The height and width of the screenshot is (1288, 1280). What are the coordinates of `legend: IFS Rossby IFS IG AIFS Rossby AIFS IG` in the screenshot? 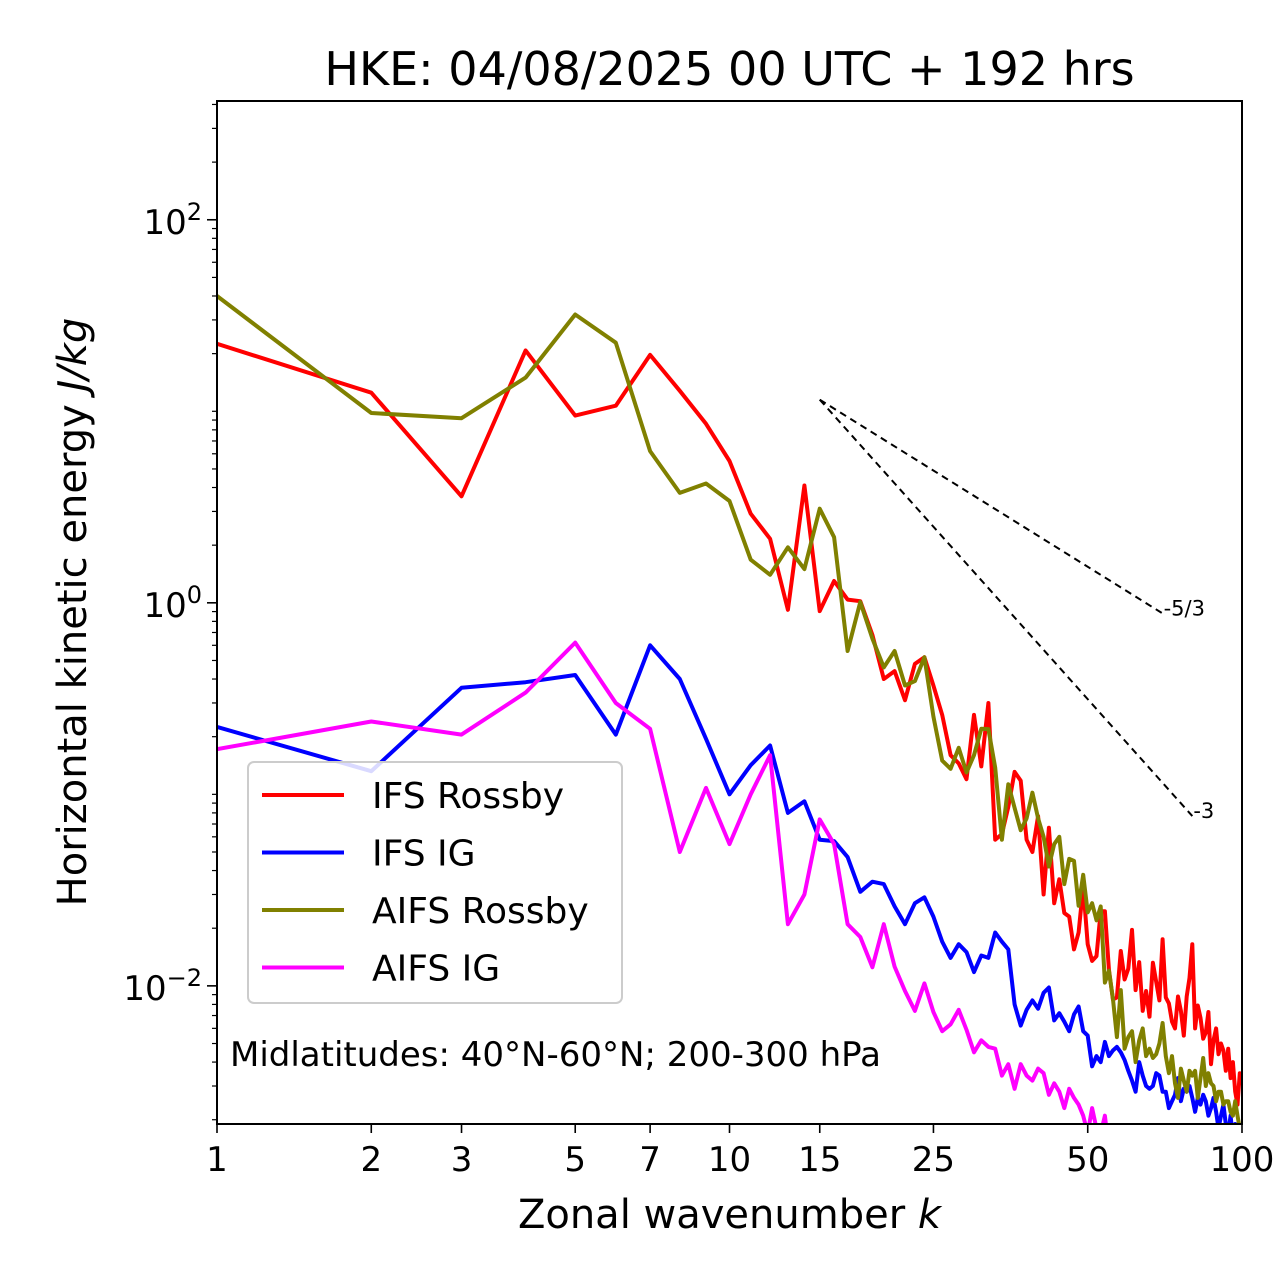 It's located at (435, 882).